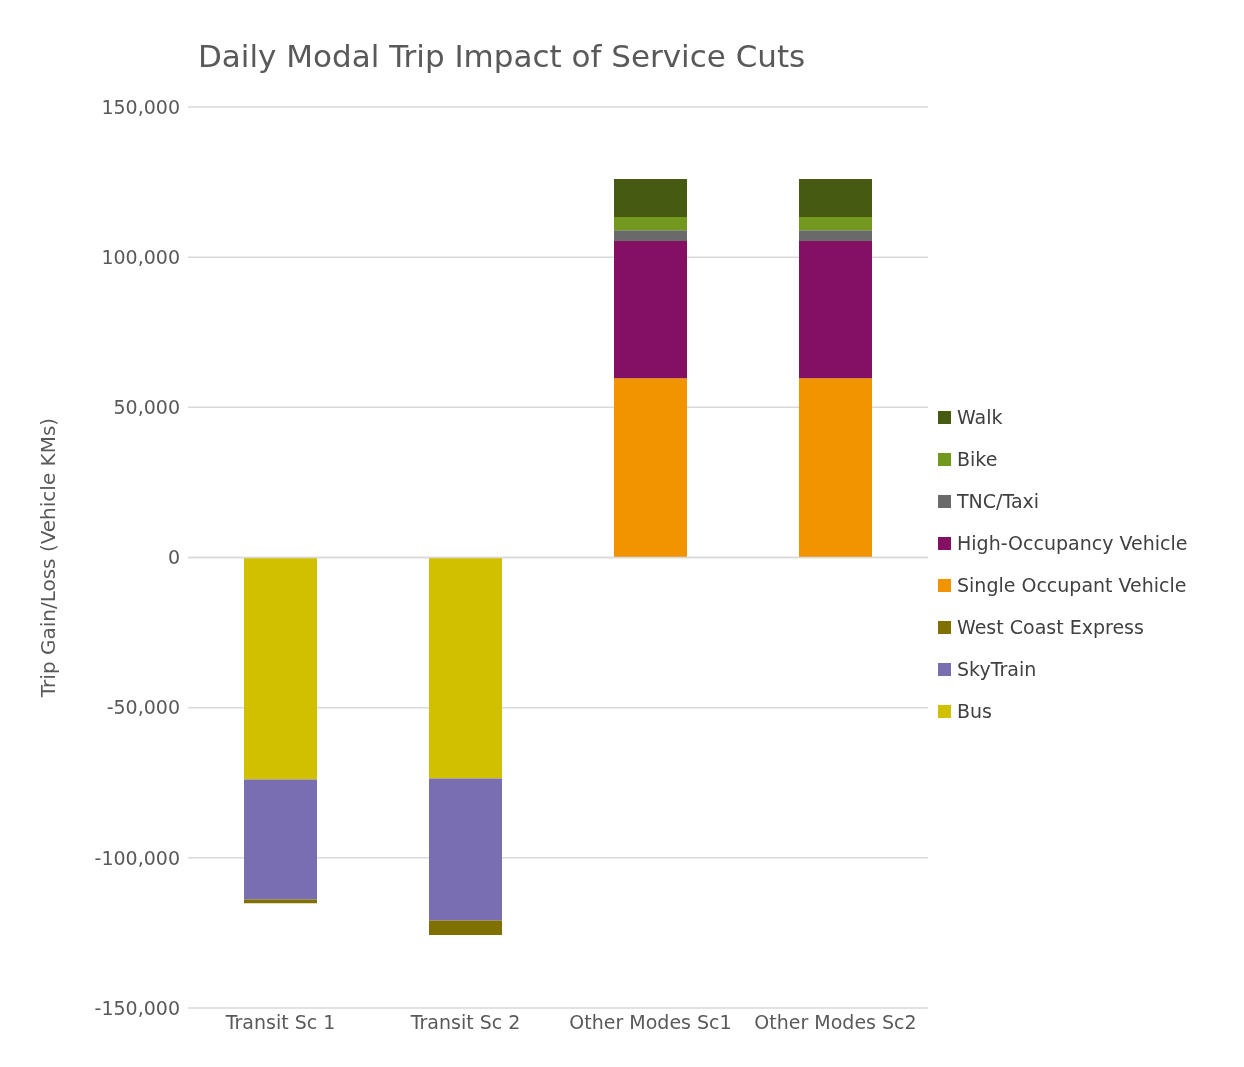 This screenshot has height=1067, width=1244. Describe the element at coordinates (980, 417) in the screenshot. I see `legend-label: Walk` at that location.